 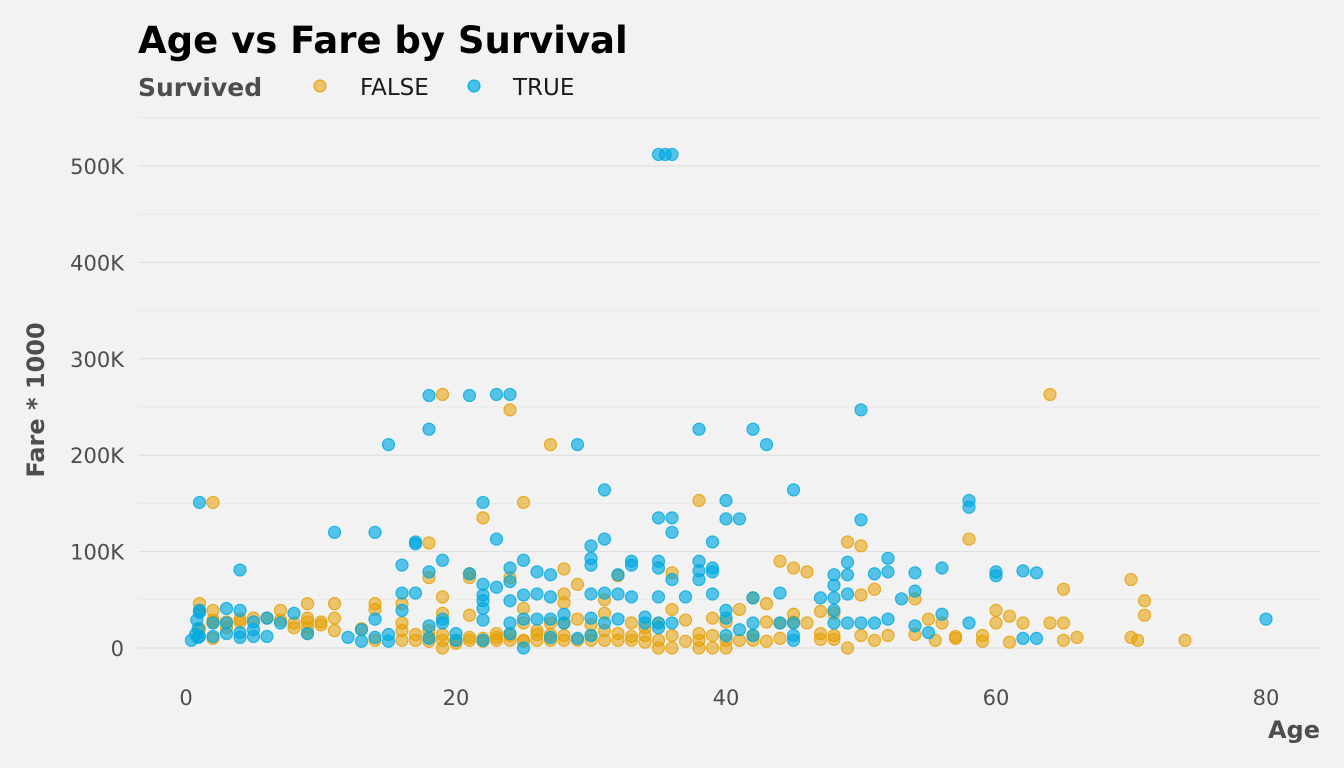 What do you see at coordinates (97, 360) in the screenshot?
I see `y-tick-label: 300K` at bounding box center [97, 360].